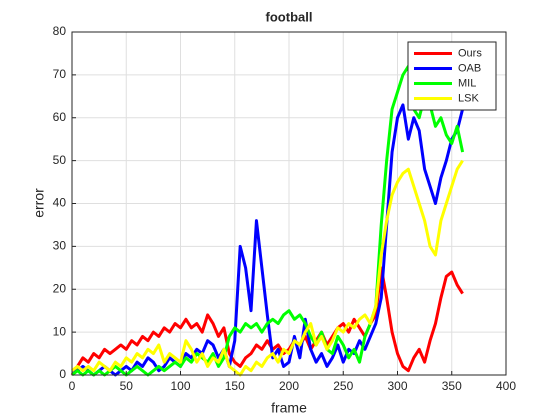 This screenshot has width=560, height=420. What do you see at coordinates (60, 74) in the screenshot?
I see `y-tick-label: 70` at bounding box center [60, 74].